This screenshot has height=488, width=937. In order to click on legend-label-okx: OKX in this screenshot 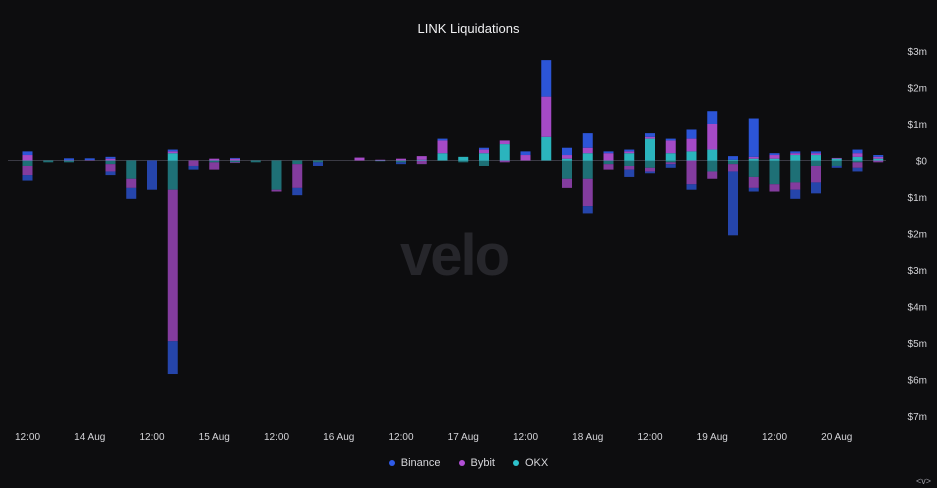, I will do `click(537, 463)`.